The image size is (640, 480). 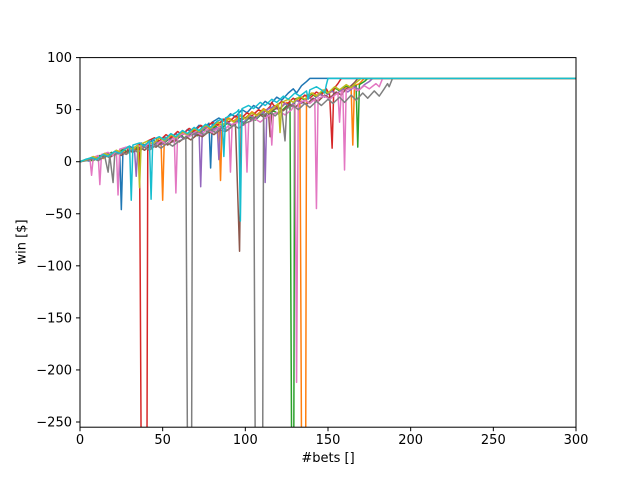 I want to click on x-tick-label-50: 50, so click(x=162, y=440).